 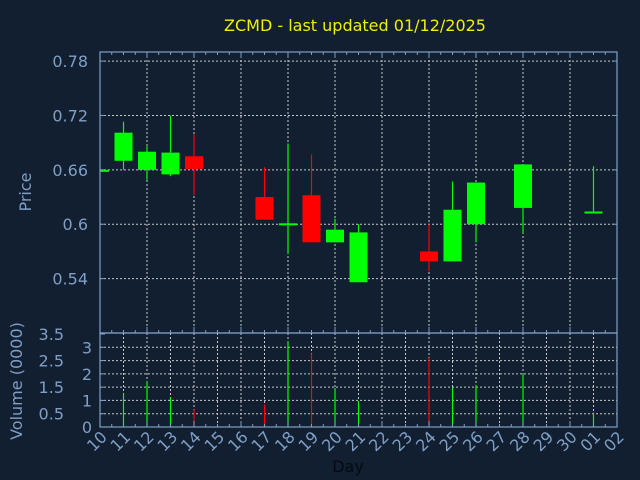 I want to click on volume-tick-label: 2, so click(x=87, y=374).